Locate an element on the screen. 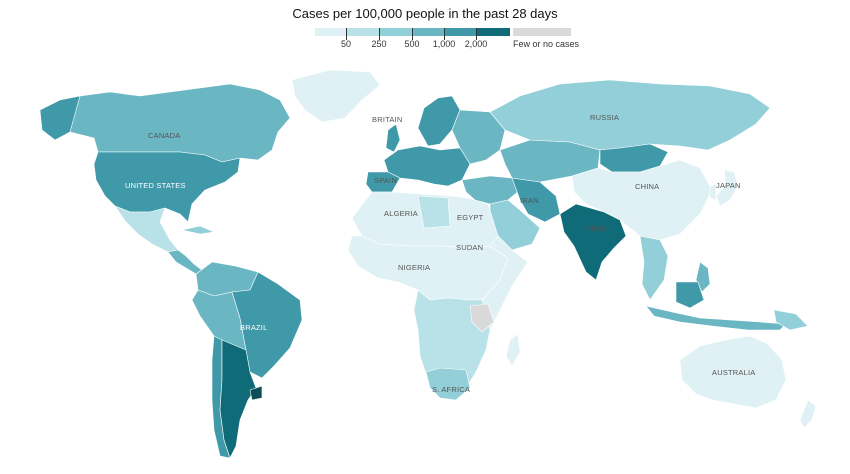 The image size is (850, 474). legend: 50 250 500 1,000 2,000 Few or no cases is located at coordinates (447, 39).